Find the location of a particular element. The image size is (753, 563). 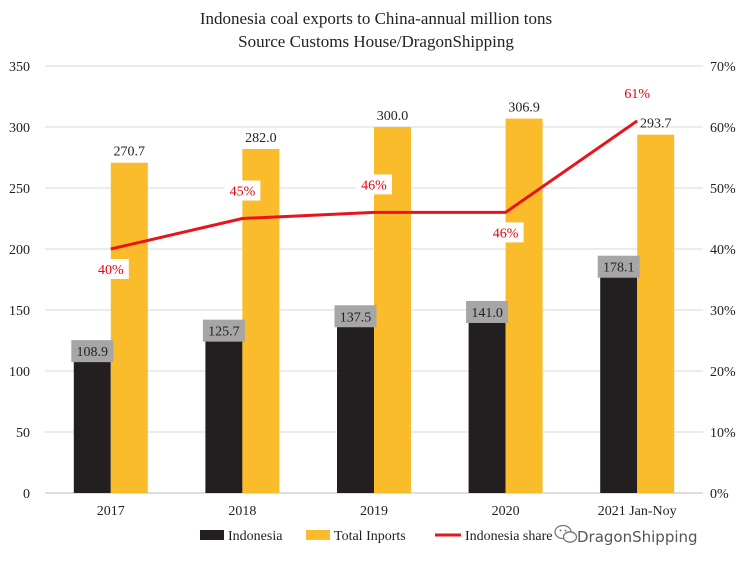

y-right-tick-label: 60% is located at coordinates (723, 128).